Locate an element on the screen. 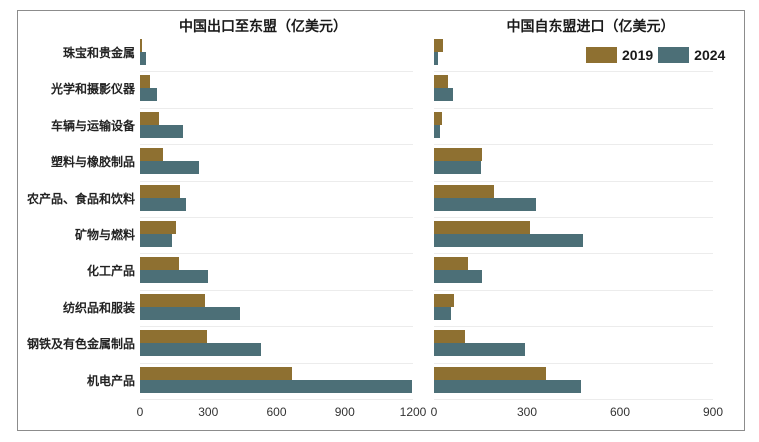 This screenshot has height=442, width=759. category-label: 矿物与燃料 is located at coordinates (104, 235).